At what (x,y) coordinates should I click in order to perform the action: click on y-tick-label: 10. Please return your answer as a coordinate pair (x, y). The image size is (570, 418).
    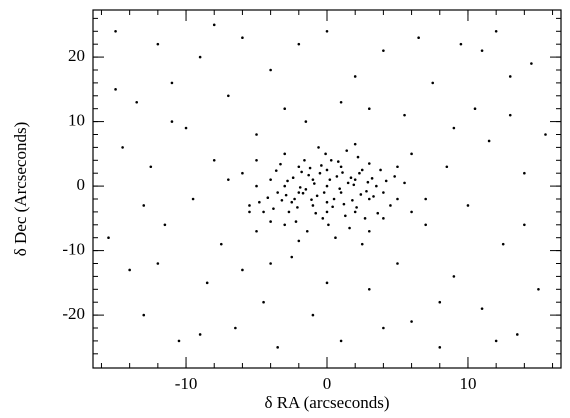
    Looking at the image, I should click on (76, 119).